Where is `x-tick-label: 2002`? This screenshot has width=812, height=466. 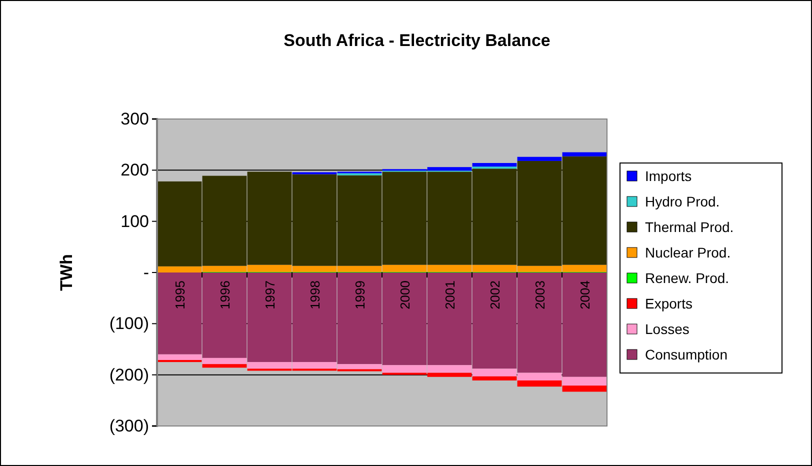
x-tick-label: 2002 is located at coordinates (495, 295).